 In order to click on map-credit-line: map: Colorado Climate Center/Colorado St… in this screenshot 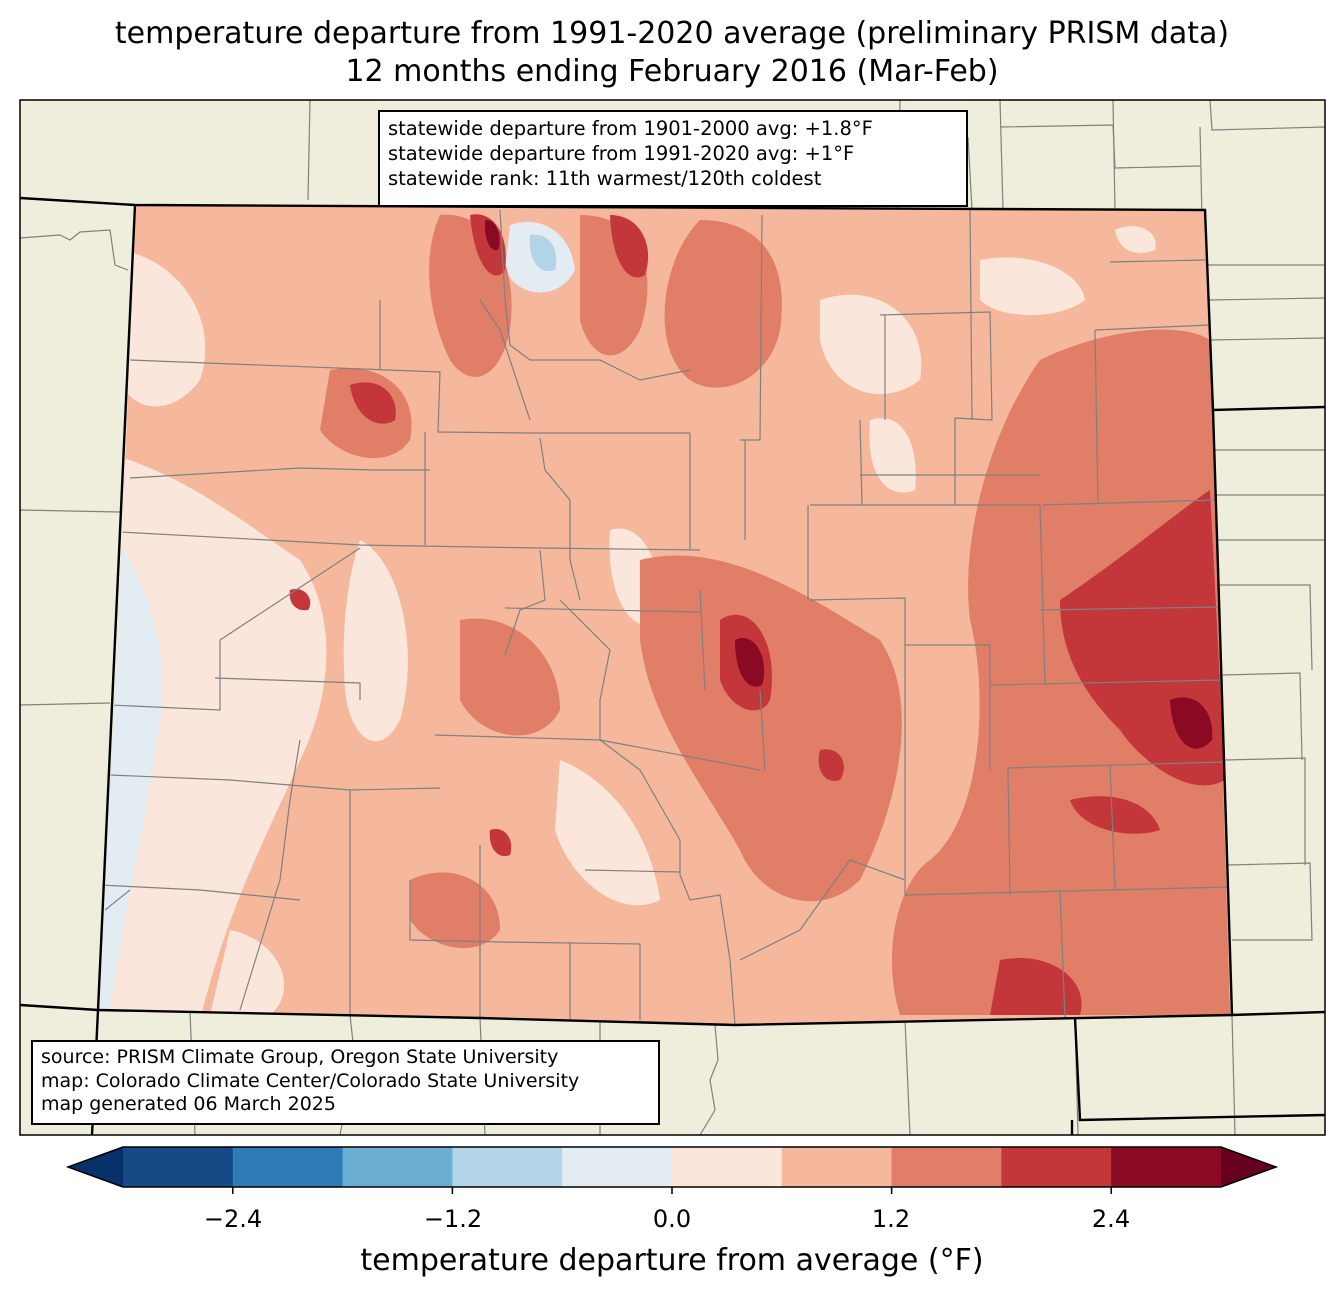, I will do `click(310, 1080)`.